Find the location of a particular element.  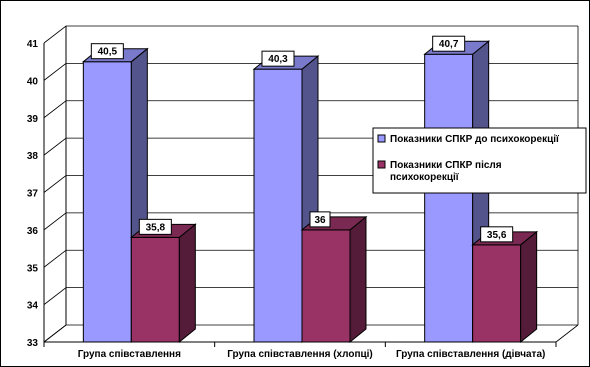

data-label: 40,7 is located at coordinates (449, 43).